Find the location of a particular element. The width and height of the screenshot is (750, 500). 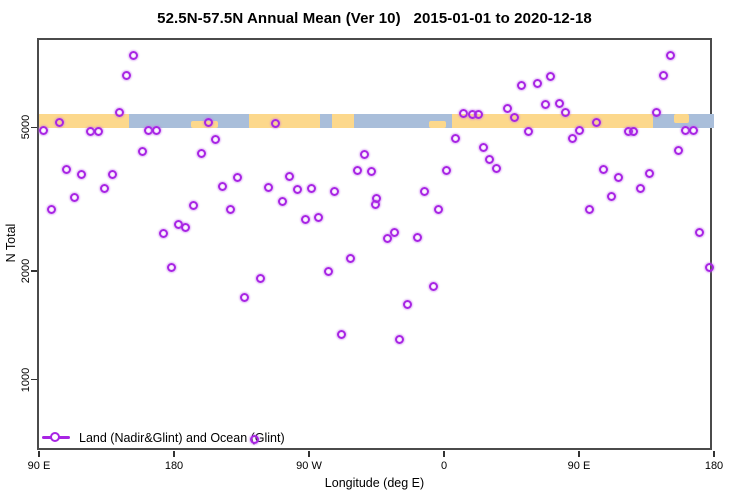

band-patch-land is located at coordinates (437, 124).